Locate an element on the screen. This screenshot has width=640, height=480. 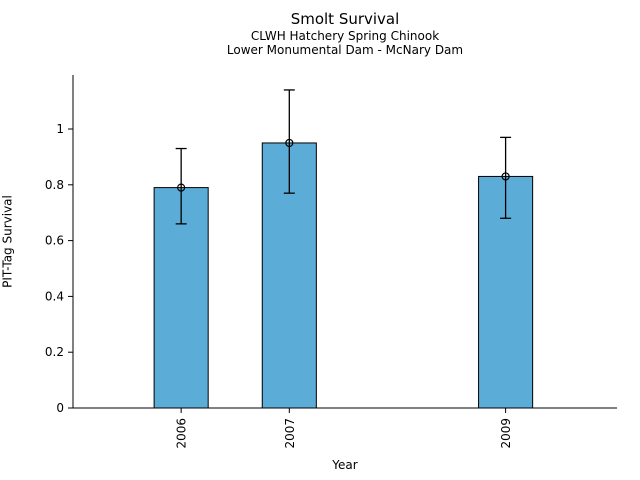
point-marker-2009 is located at coordinates (505, 176).